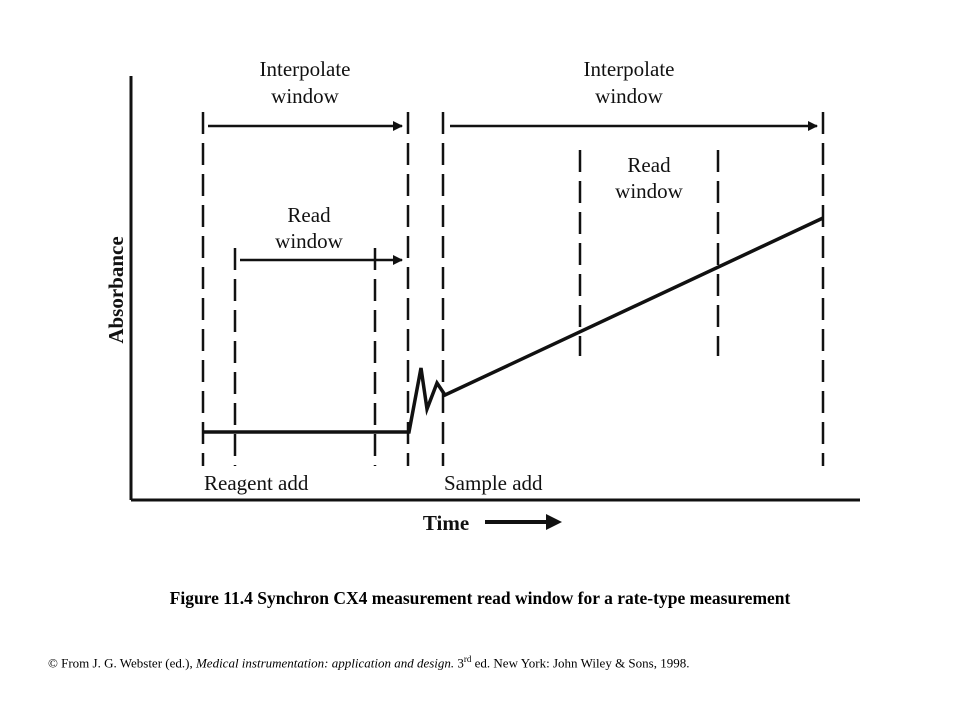  What do you see at coordinates (467, 659) in the screenshot?
I see `credit-edition-suffix: rd` at bounding box center [467, 659].